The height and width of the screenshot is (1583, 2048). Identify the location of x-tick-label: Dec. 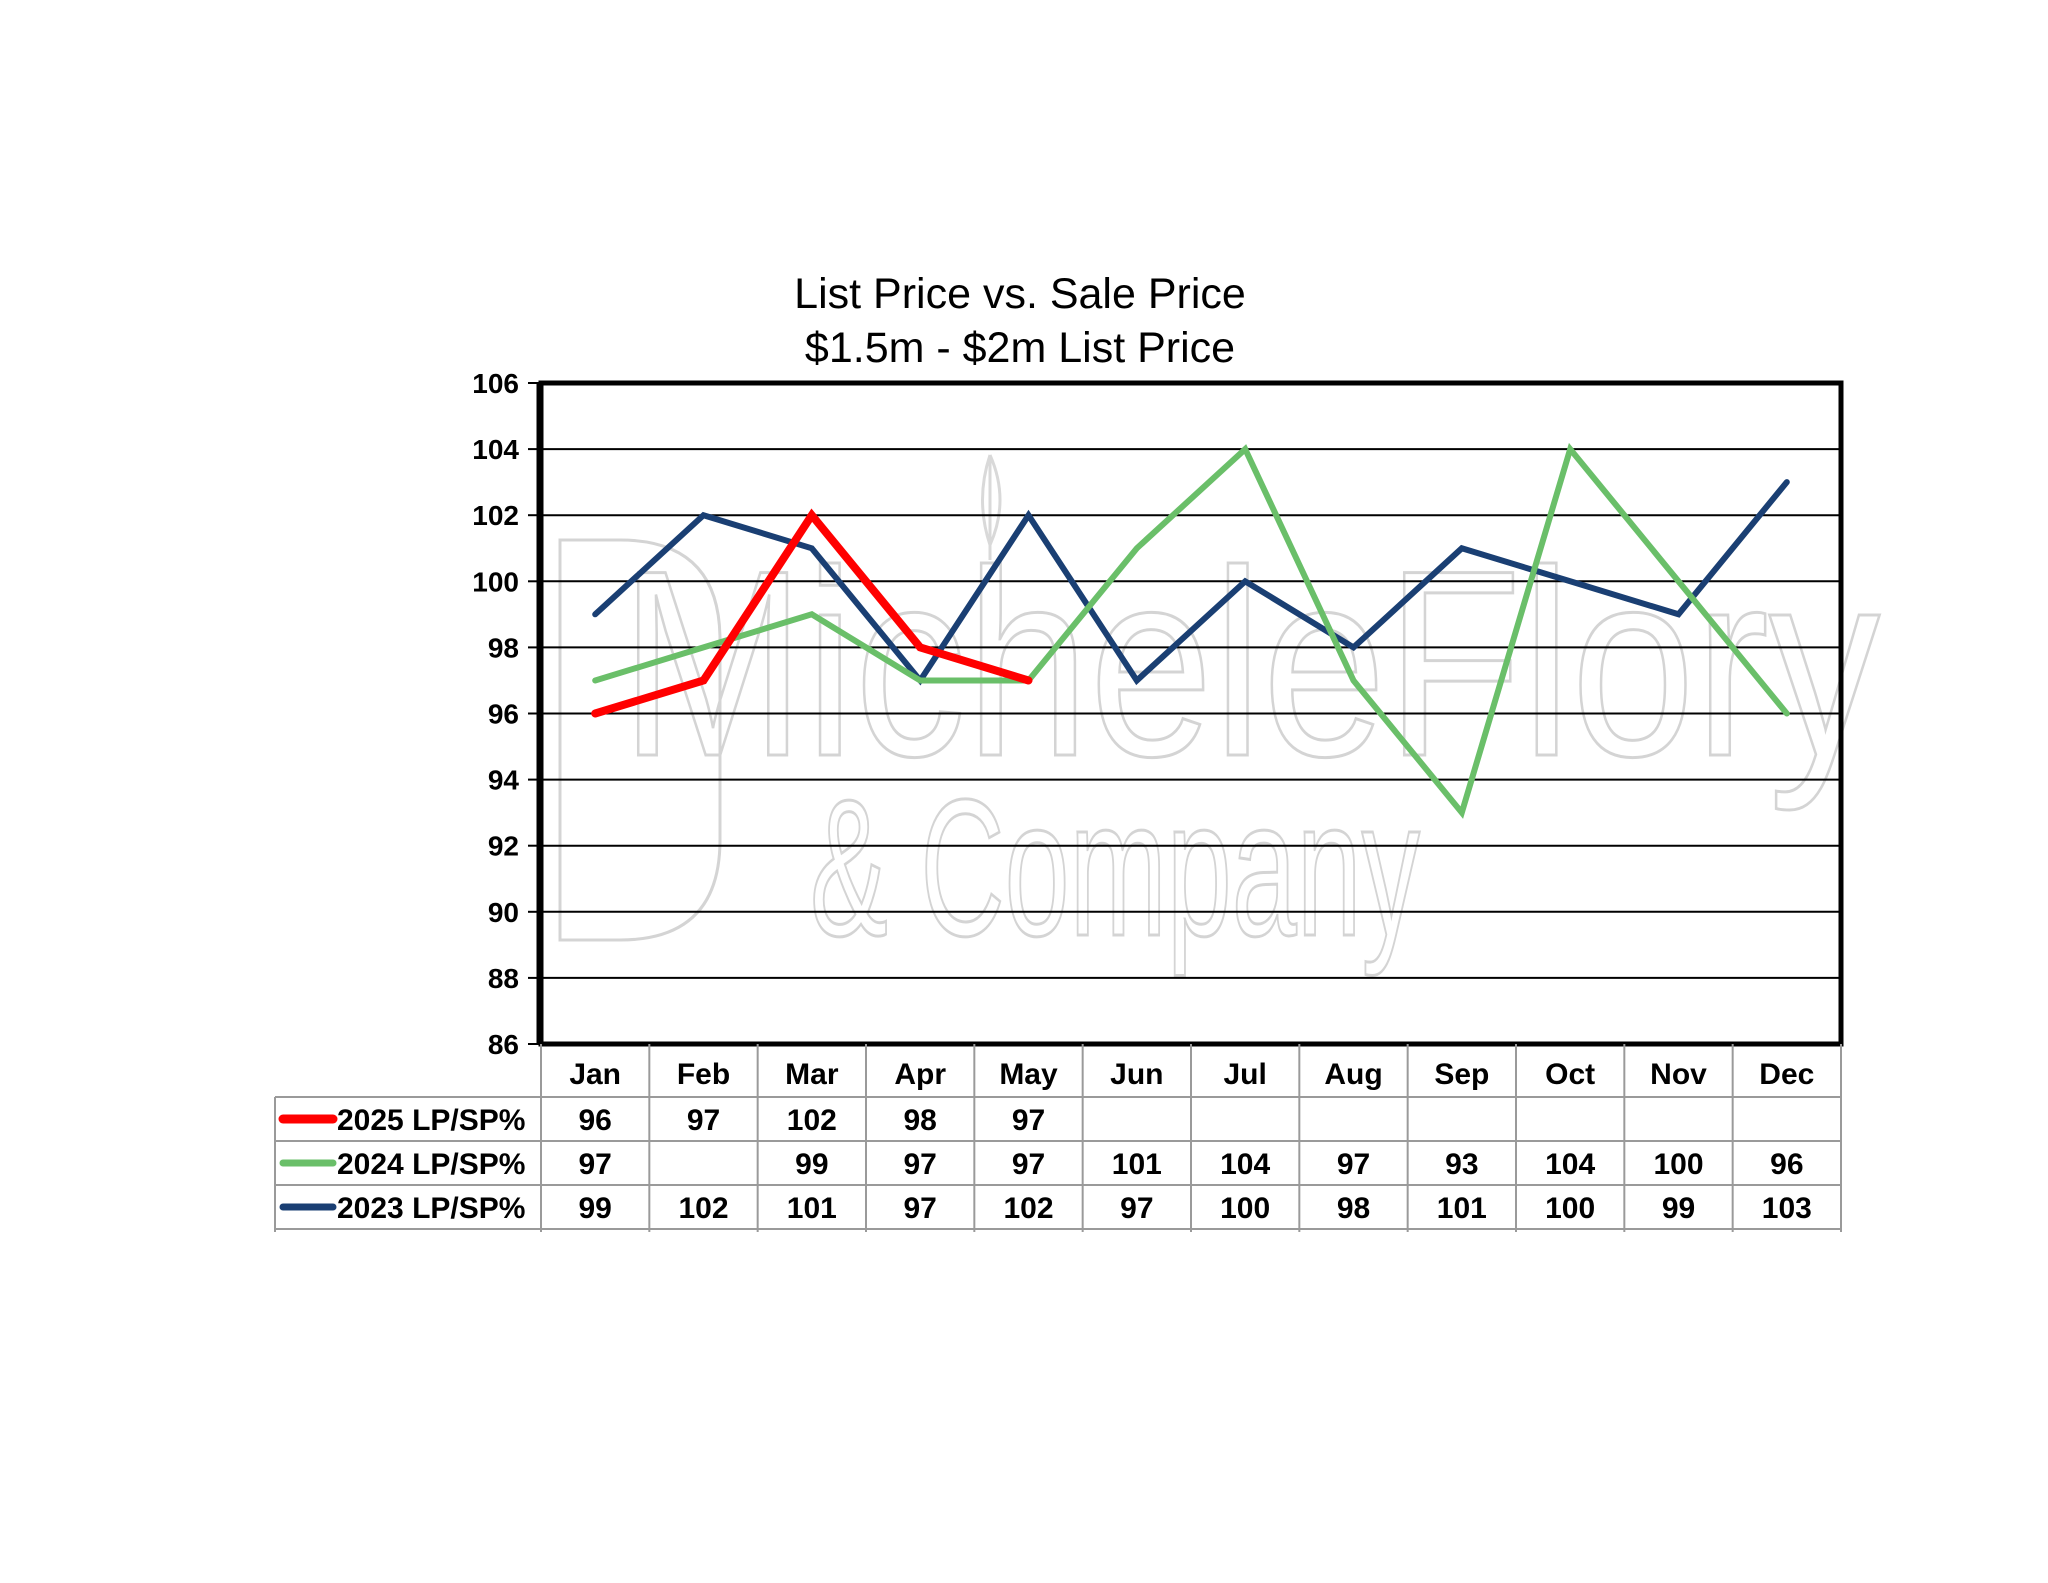
(1786, 1074).